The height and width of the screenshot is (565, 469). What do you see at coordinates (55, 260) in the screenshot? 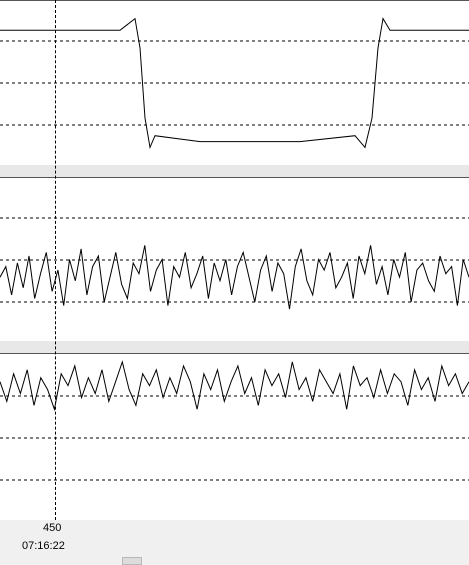
I see `time-cursor-line` at bounding box center [55, 260].